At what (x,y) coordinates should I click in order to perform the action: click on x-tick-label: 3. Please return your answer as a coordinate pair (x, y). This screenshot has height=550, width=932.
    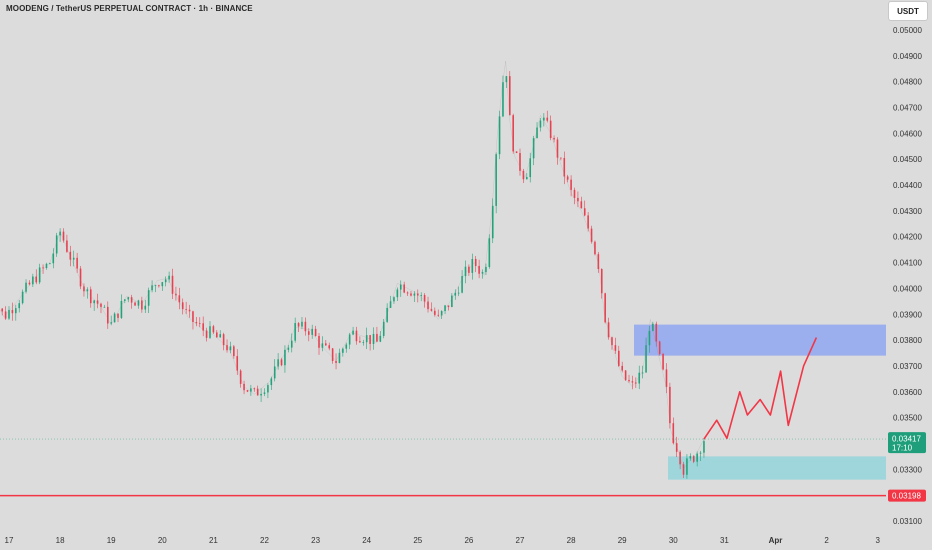
    Looking at the image, I should click on (877, 540).